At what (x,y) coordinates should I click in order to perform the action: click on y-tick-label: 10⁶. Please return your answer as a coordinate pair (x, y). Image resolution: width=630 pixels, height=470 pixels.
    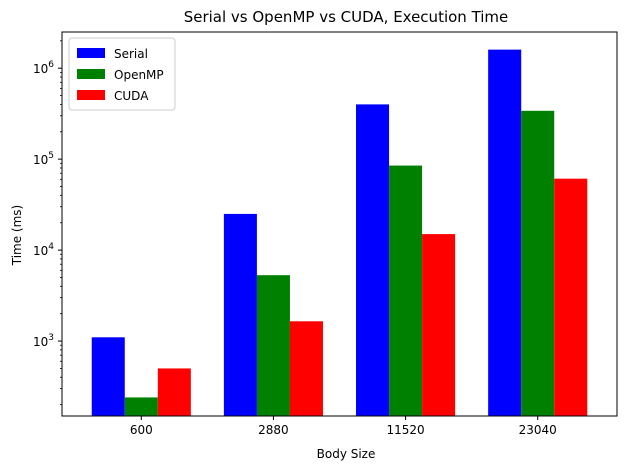
    Looking at the image, I should click on (43, 68).